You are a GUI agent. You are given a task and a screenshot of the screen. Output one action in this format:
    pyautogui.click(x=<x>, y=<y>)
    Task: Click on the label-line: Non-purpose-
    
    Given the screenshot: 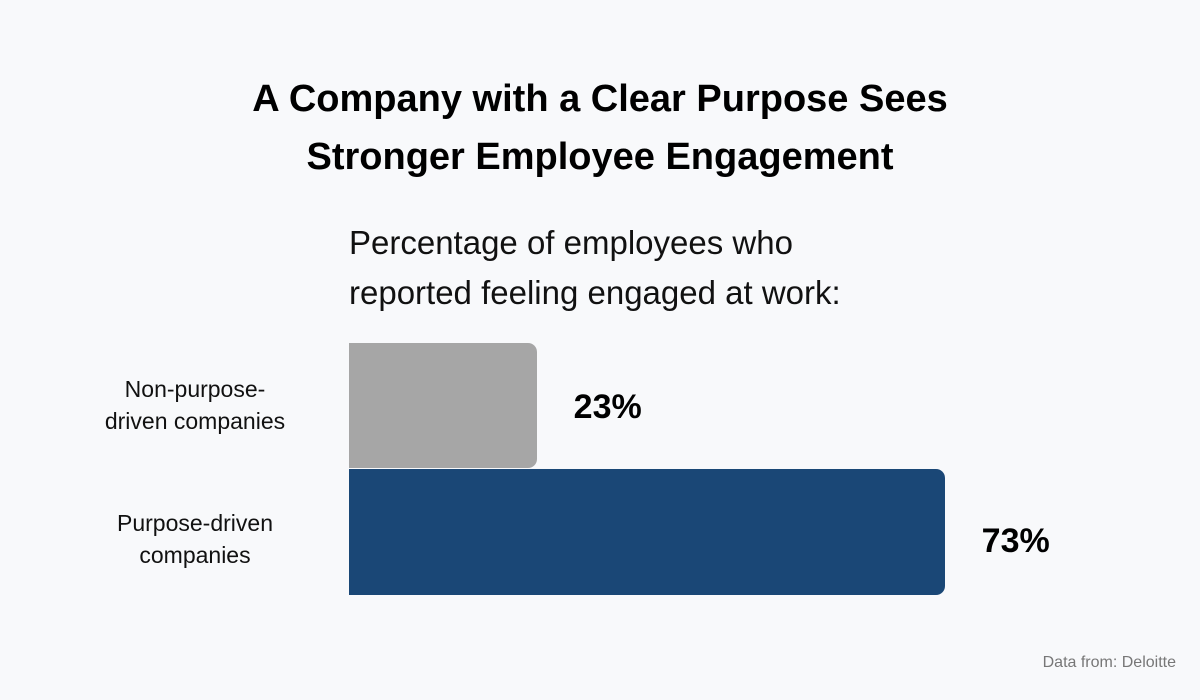 What is the action you would take?
    pyautogui.click(x=195, y=389)
    